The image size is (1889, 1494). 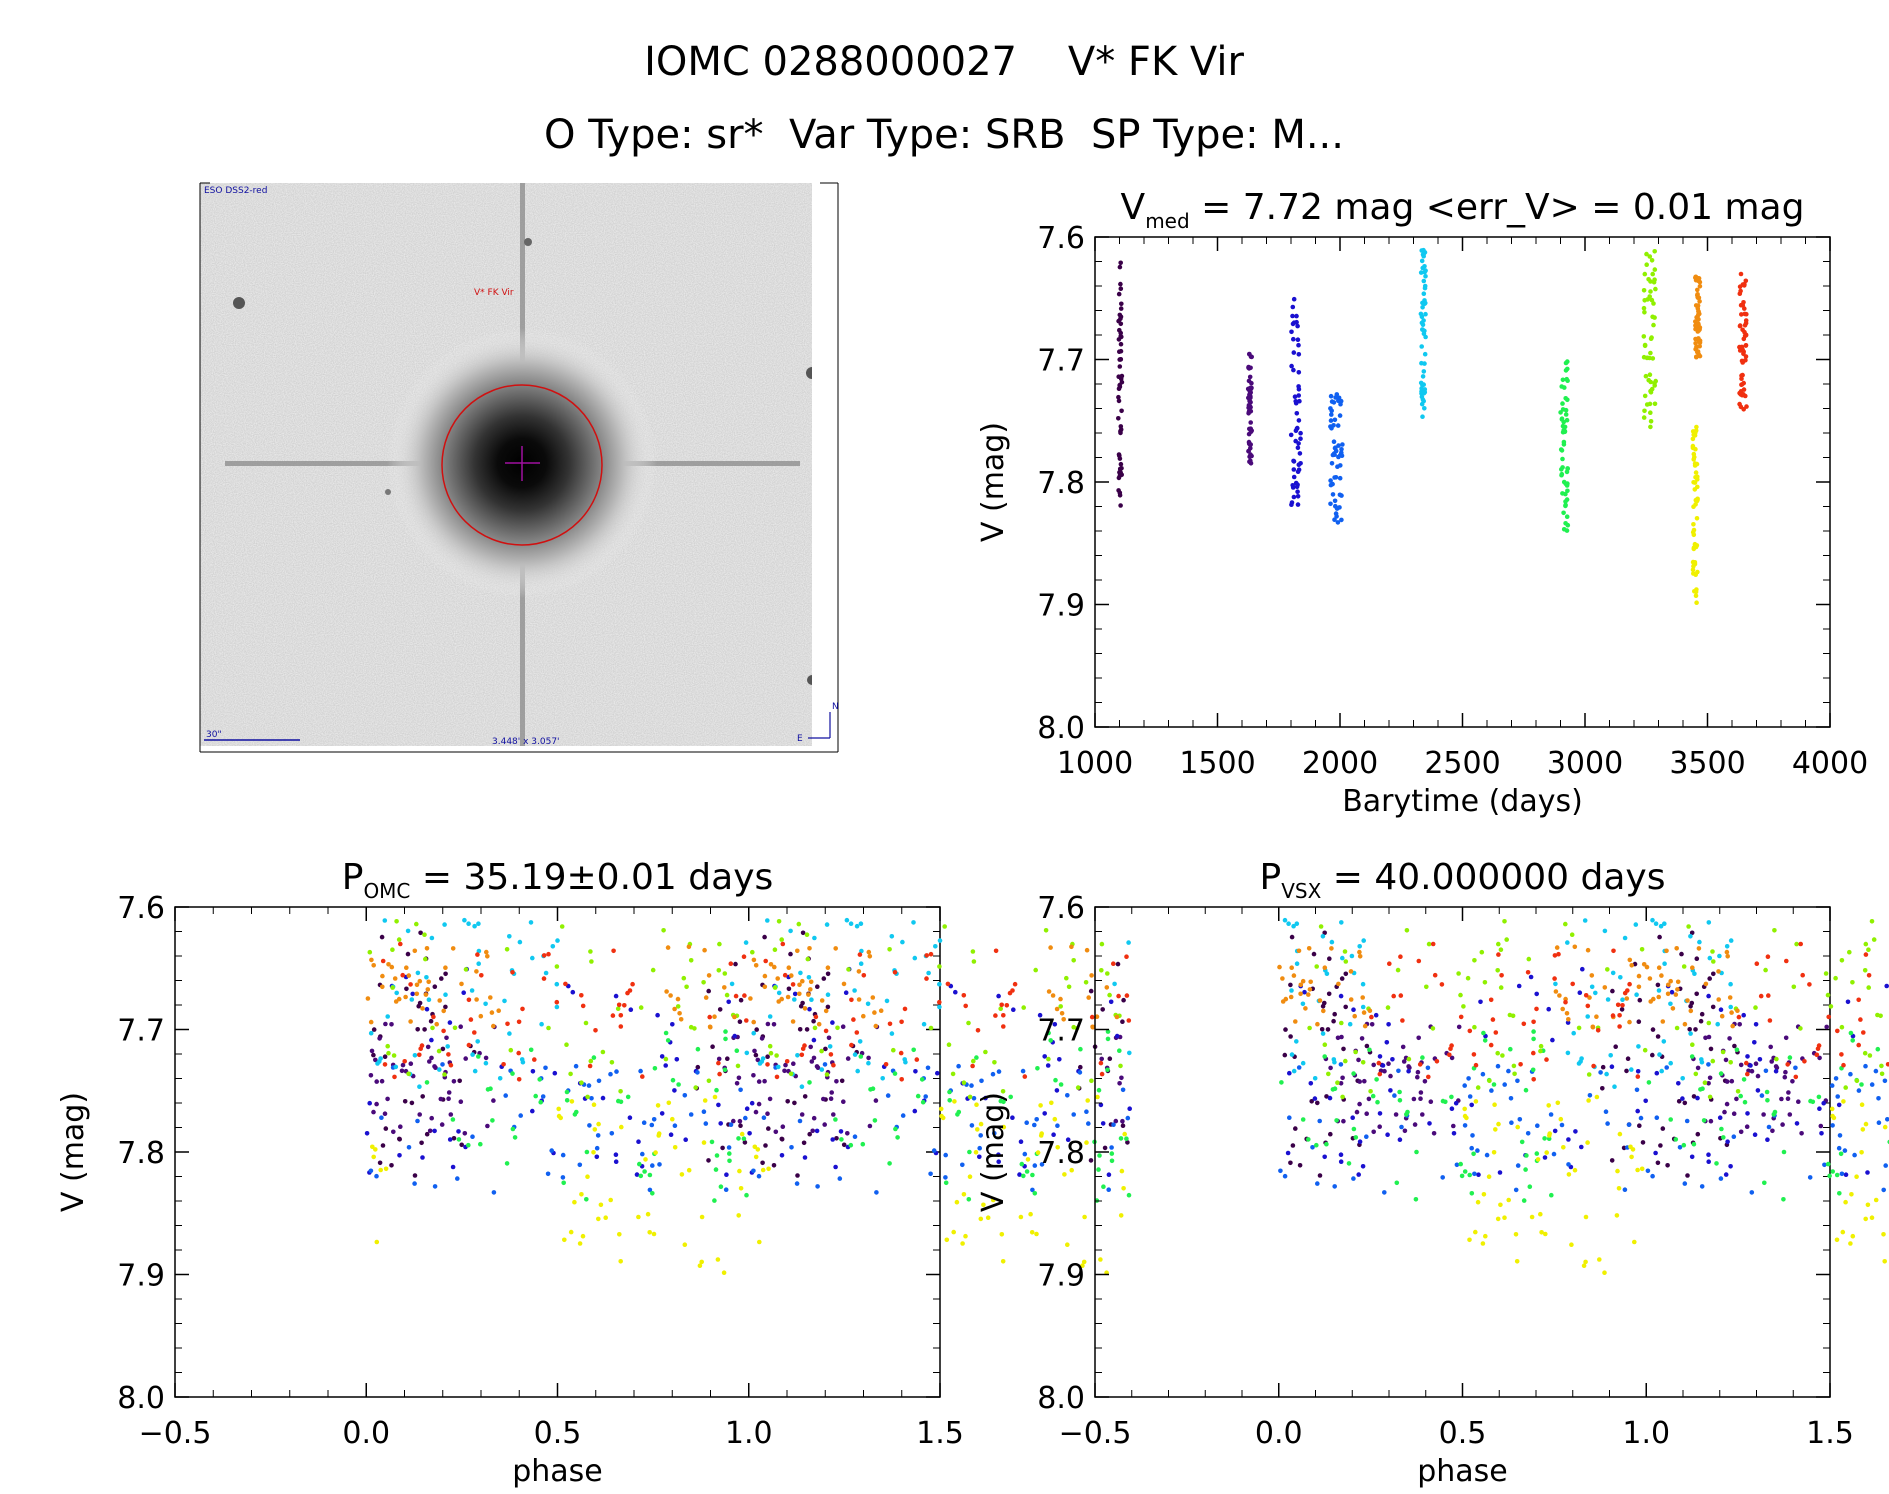 I want to click on compass-north: N, so click(x=835, y=707).